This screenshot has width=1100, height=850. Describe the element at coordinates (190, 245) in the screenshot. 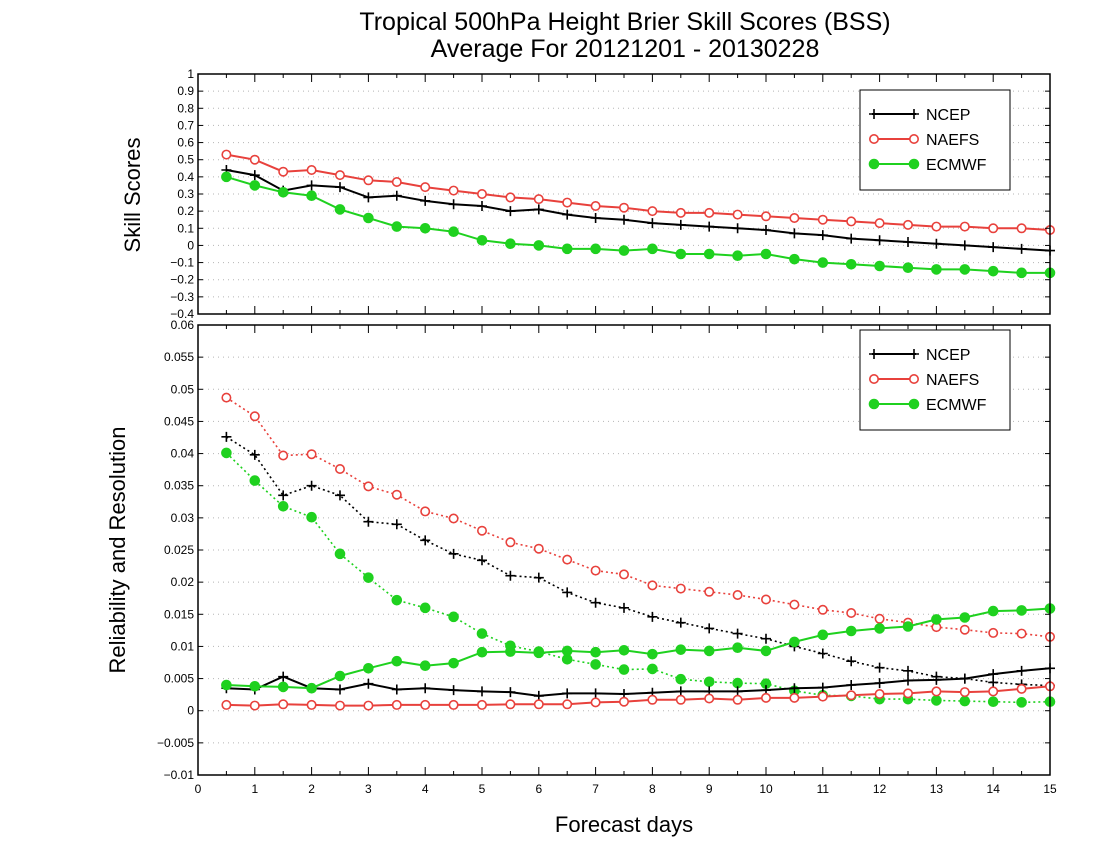

I see `top-y-tick-label: 0` at that location.